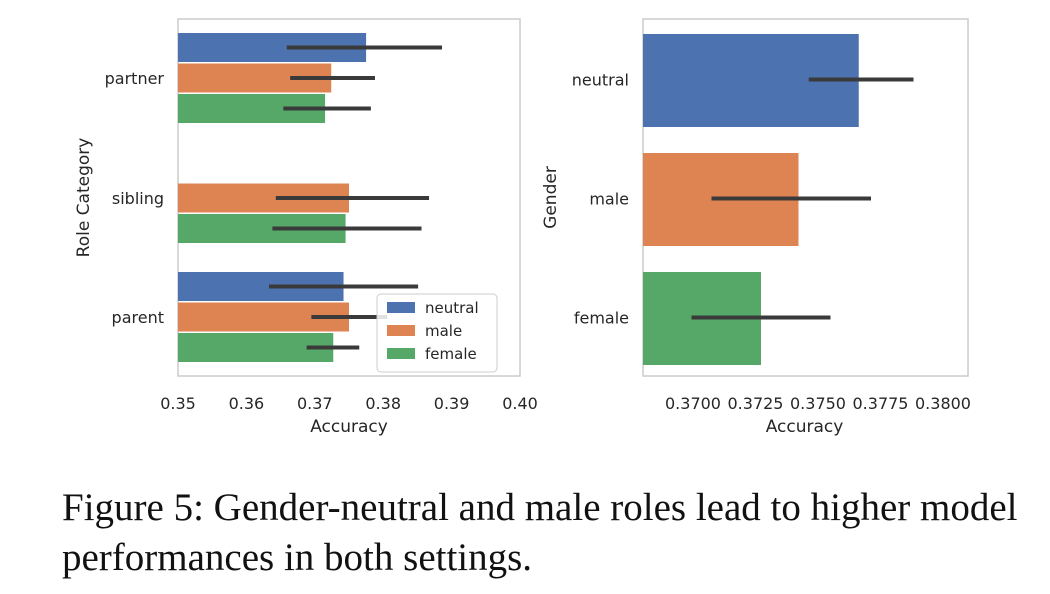 Image resolution: width=1050 pixels, height=594 pixels. What do you see at coordinates (756, 403) in the screenshot?
I see `xtick-label: 0.3725` at bounding box center [756, 403].